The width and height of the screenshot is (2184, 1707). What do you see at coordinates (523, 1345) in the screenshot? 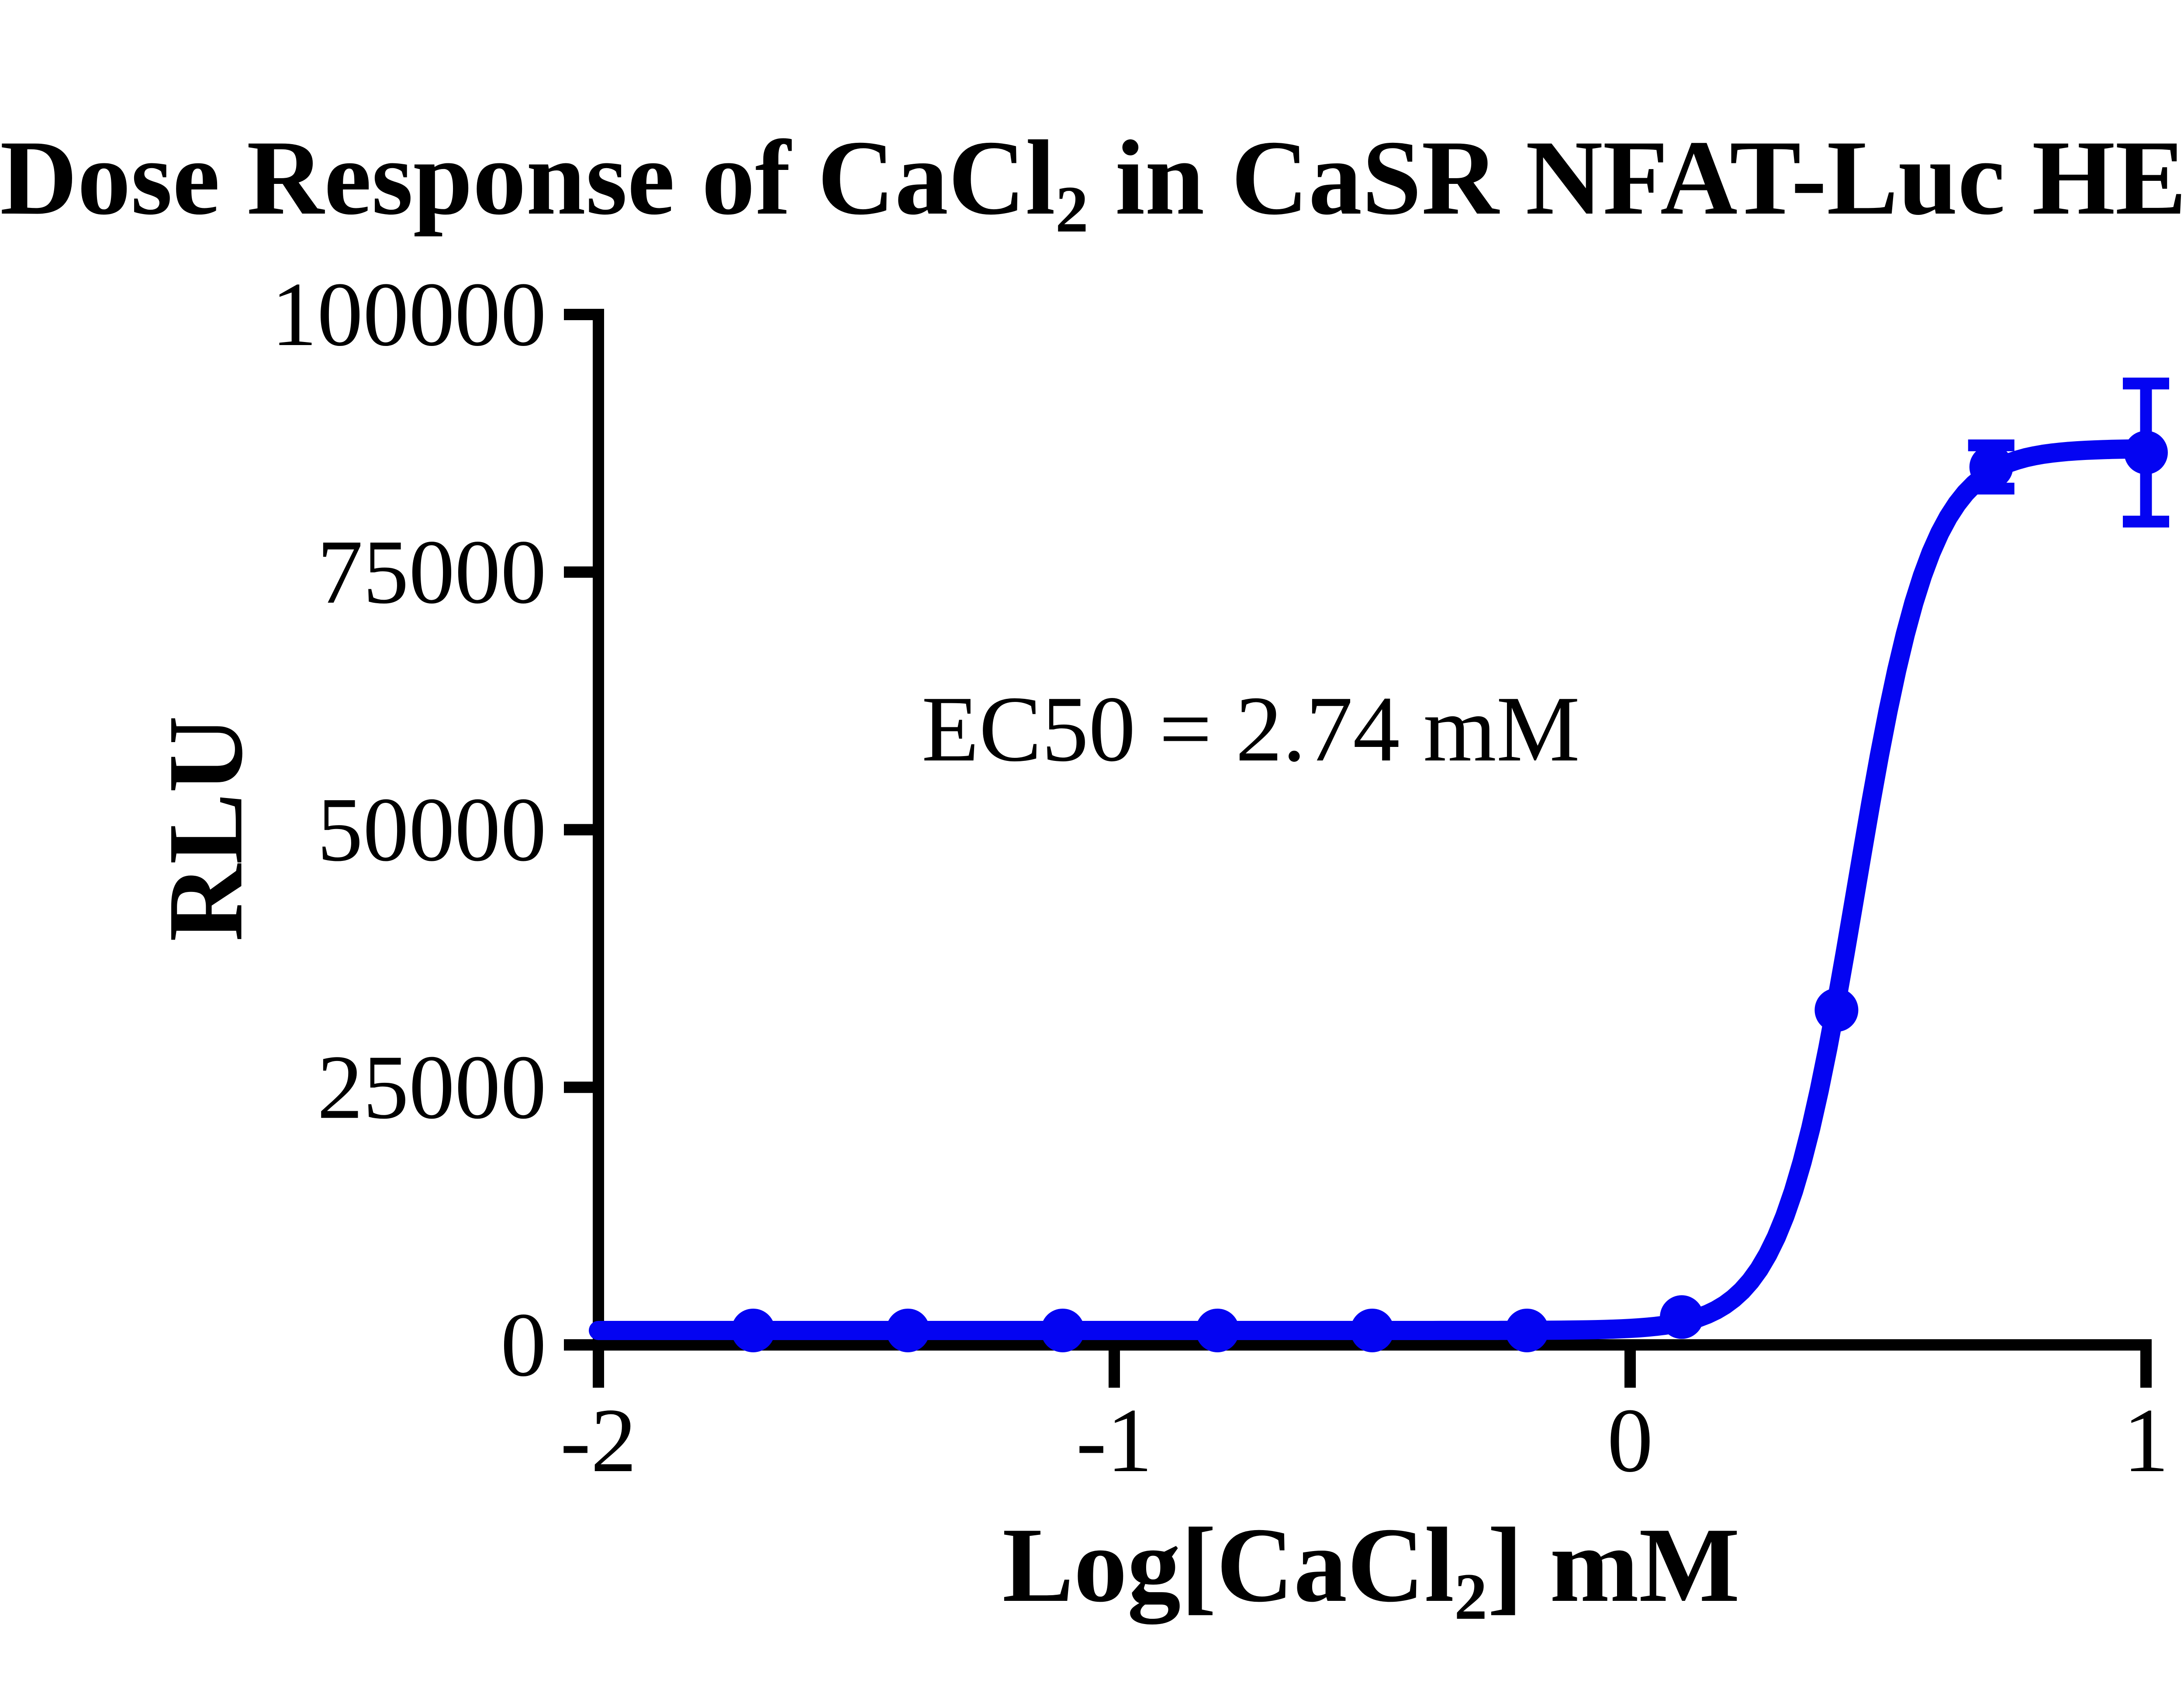
I see `y-tick-label: 0` at bounding box center [523, 1345].